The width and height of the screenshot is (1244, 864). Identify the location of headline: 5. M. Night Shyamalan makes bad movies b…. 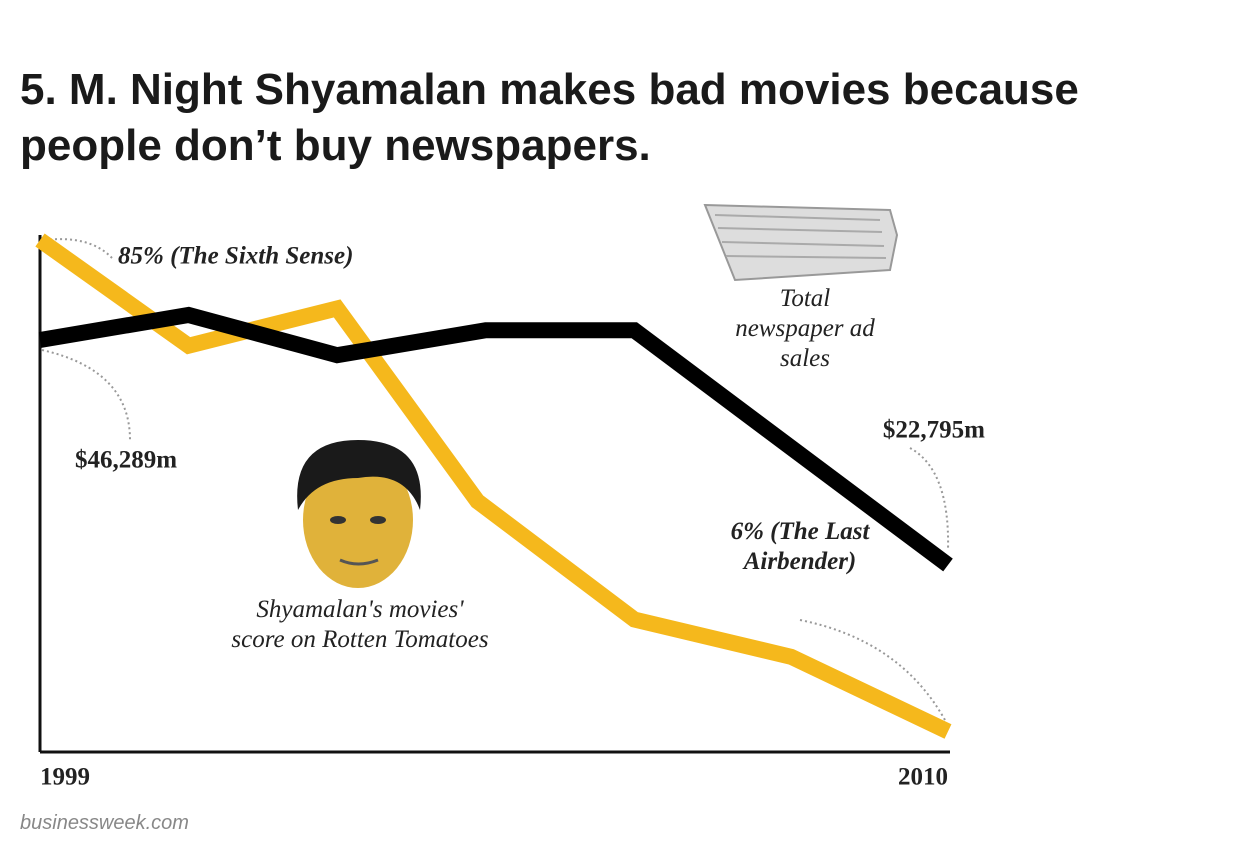
(549, 117).